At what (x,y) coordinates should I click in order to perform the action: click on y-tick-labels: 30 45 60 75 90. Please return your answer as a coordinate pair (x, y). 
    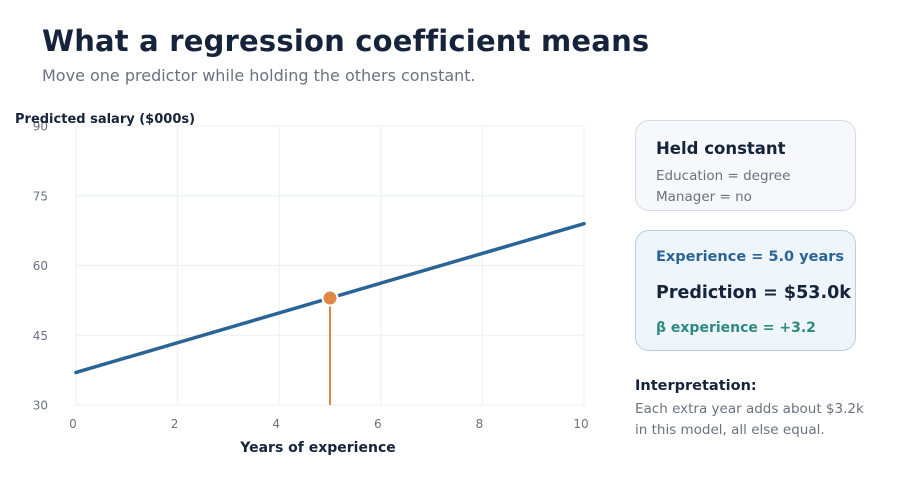
    Looking at the image, I should click on (40, 266).